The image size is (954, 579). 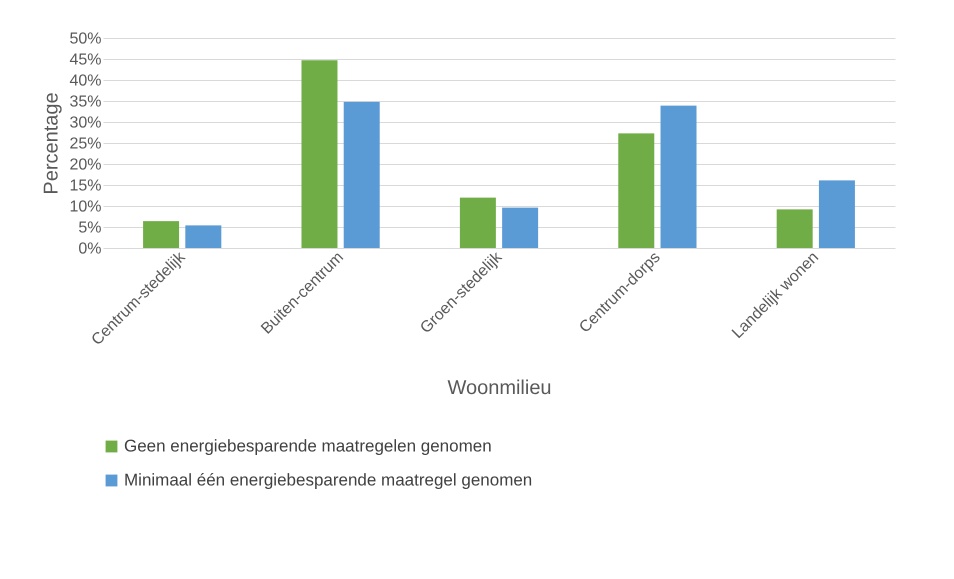 What do you see at coordinates (85, 144) in the screenshot?
I see `y-tick-label: 25%` at bounding box center [85, 144].